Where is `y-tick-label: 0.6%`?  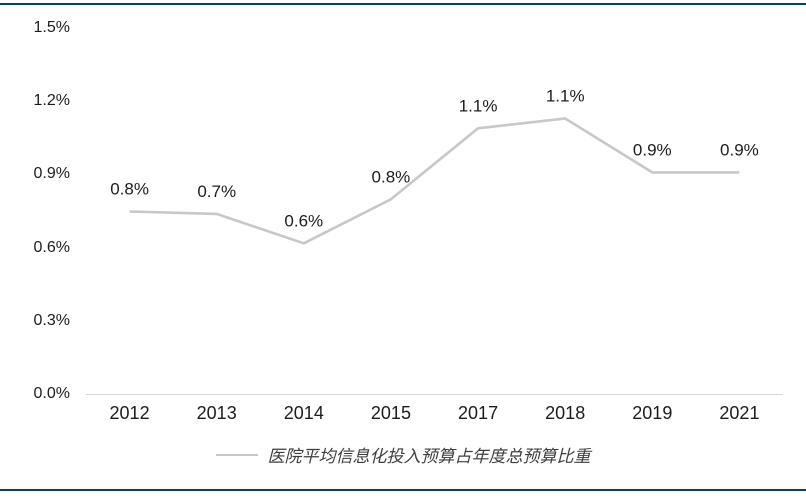 y-tick-label: 0.6% is located at coordinates (51, 247).